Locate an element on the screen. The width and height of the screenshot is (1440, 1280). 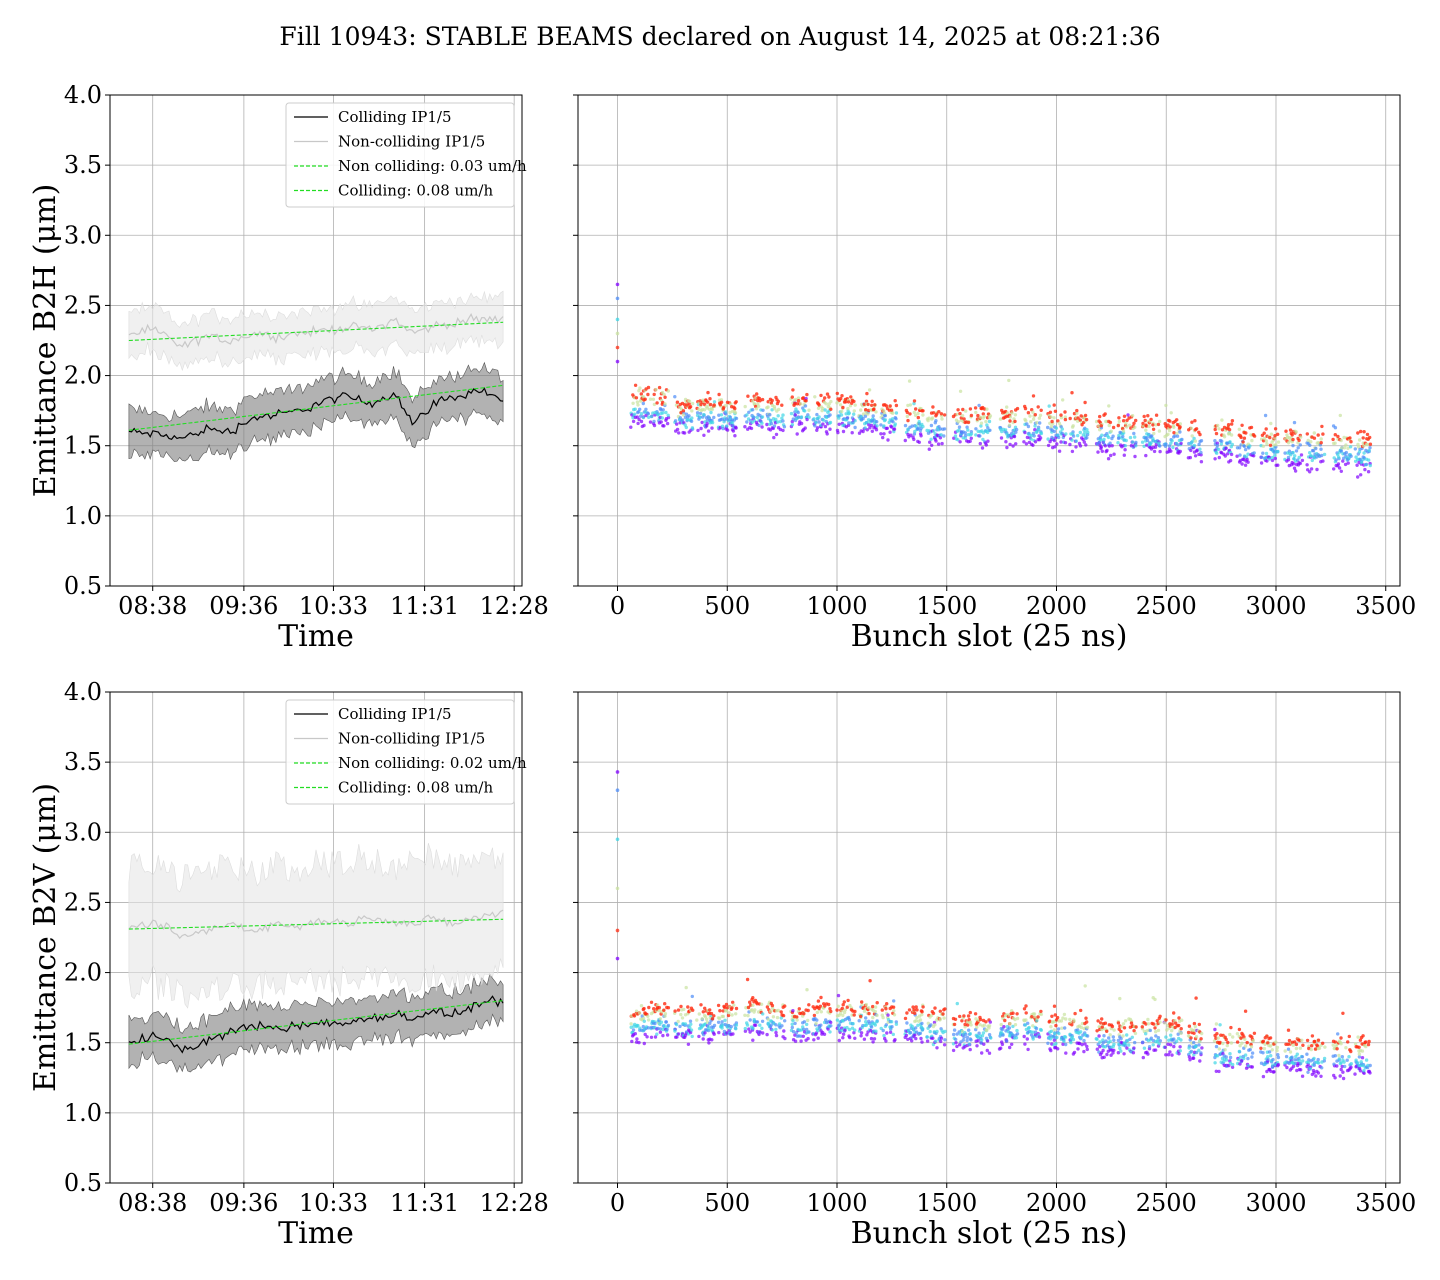
legend-label: Colliding: 0.08 um/h is located at coordinates (415, 788).